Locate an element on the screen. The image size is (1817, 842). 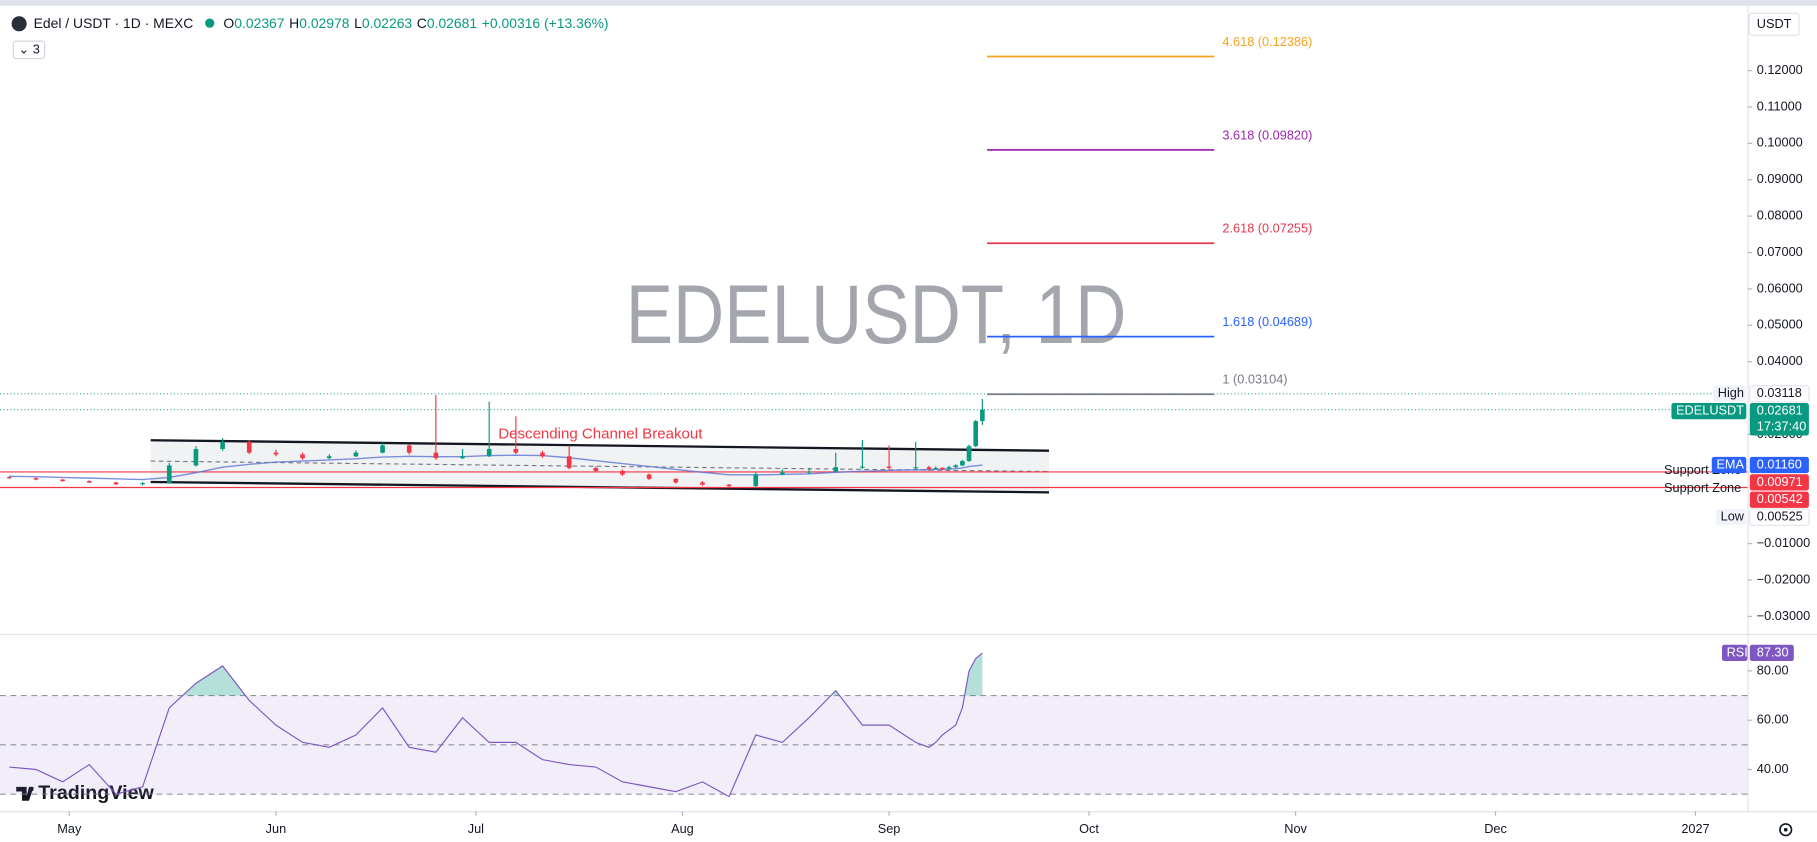
price-tag-value: 0.02681 is located at coordinates (1780, 410).